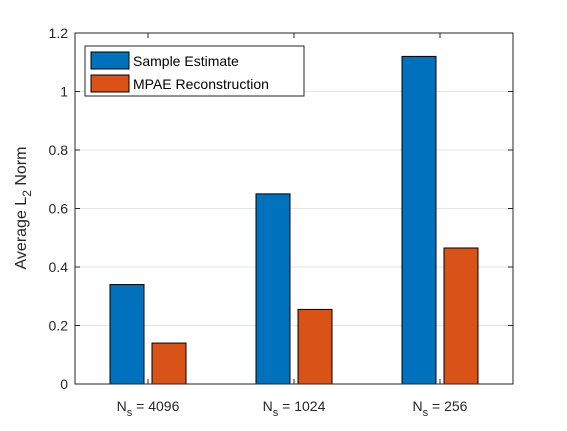 Image resolution: width=567 pixels, height=431 pixels. I want to click on x-tick-labels: Ns = 4096 Ns = 1024 Ns = 256, so click(292, 408).